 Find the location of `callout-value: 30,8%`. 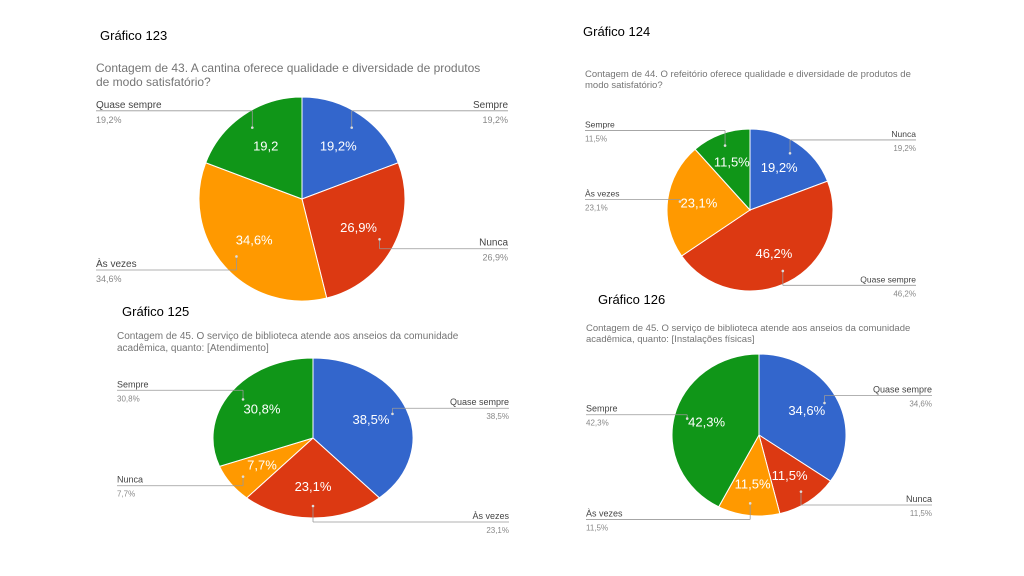

callout-value: 30,8% is located at coordinates (128, 398).